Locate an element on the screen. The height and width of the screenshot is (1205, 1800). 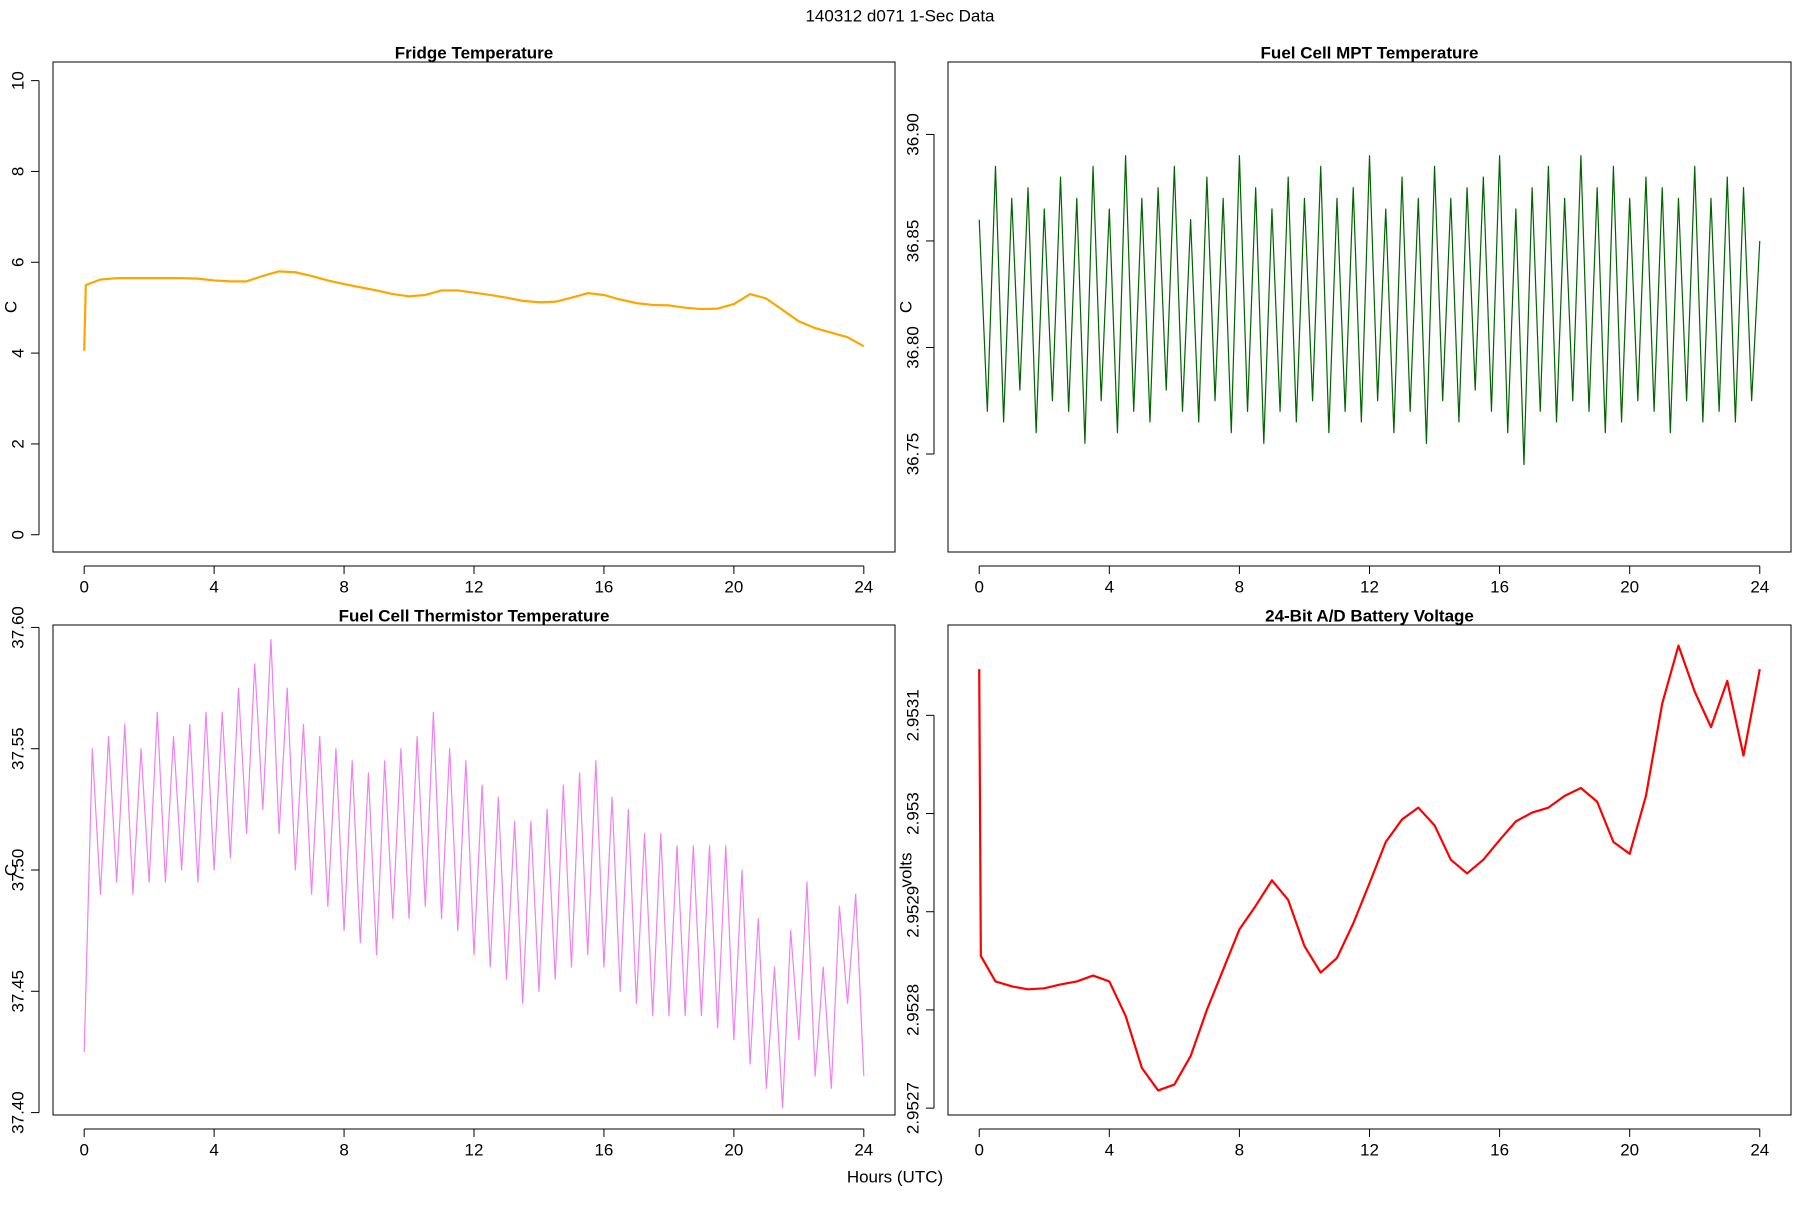
y-tick-label: 2.953 is located at coordinates (912, 813).